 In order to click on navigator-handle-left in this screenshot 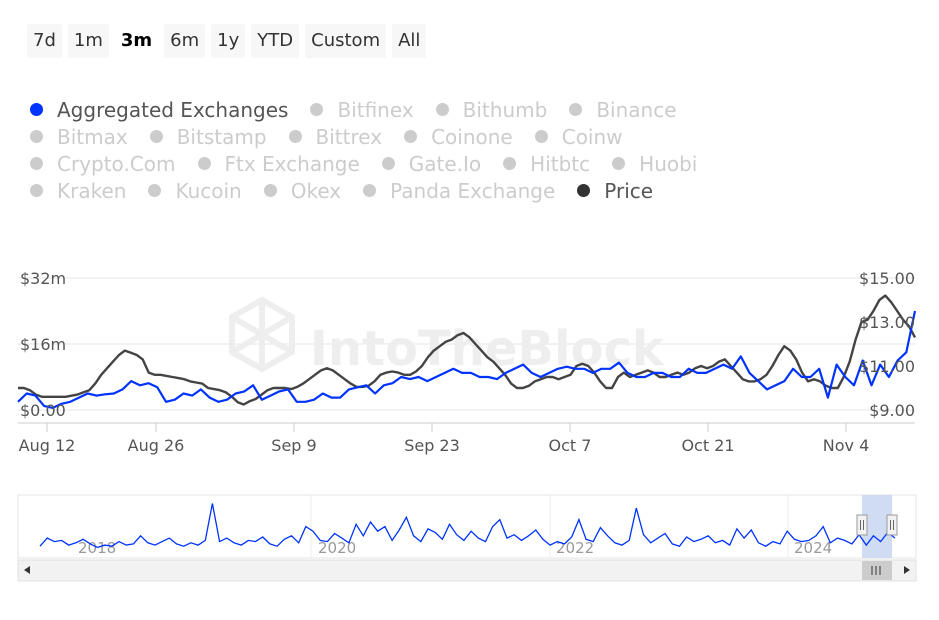, I will do `click(862, 525)`.